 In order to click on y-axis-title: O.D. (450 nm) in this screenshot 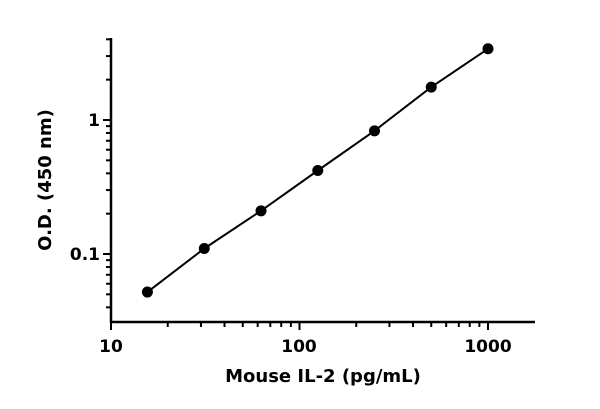, I will do `click(45, 180)`.